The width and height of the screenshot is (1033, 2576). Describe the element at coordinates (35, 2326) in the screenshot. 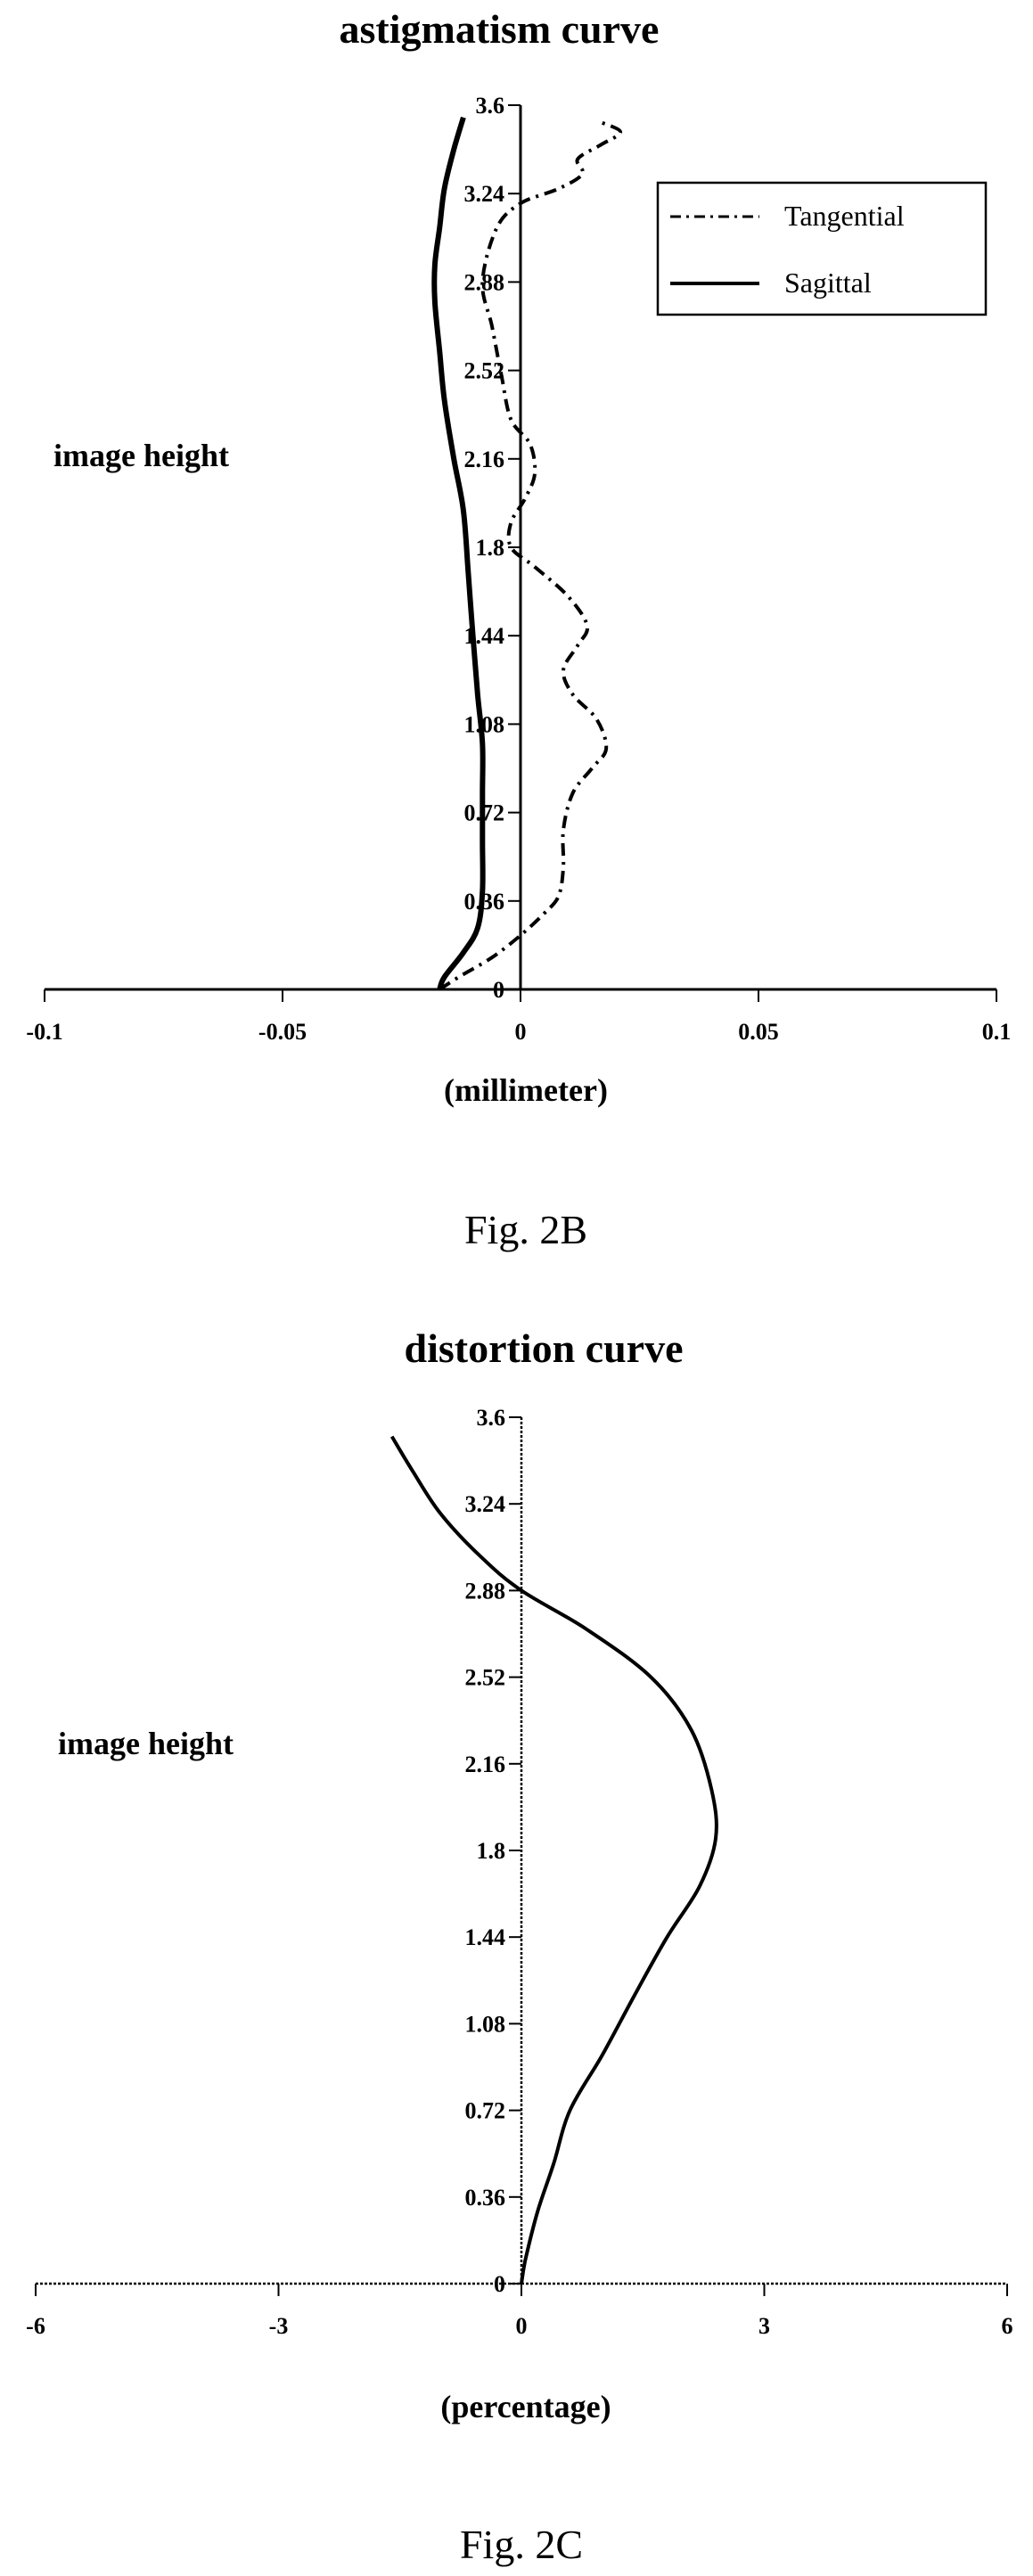

I see `x-tick-label: -6` at that location.